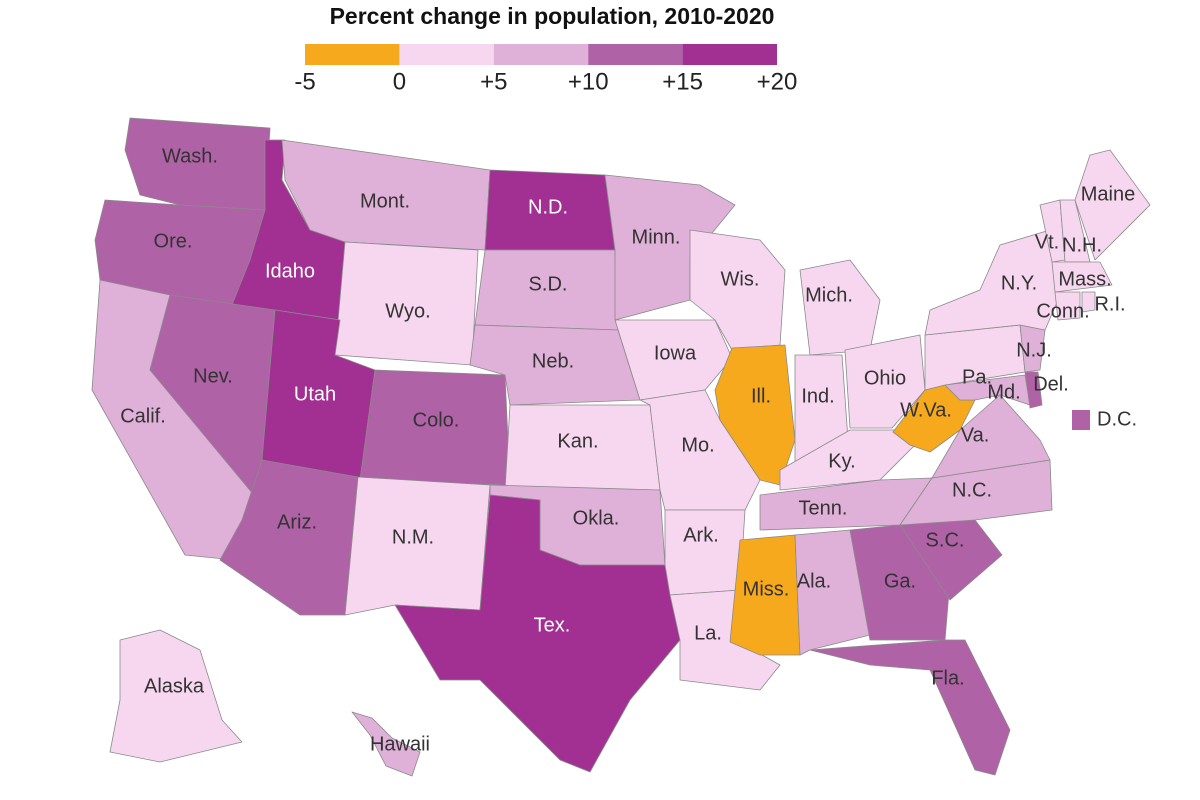  Describe the element at coordinates (945, 540) in the screenshot. I see `state-label: S.C.` at that location.